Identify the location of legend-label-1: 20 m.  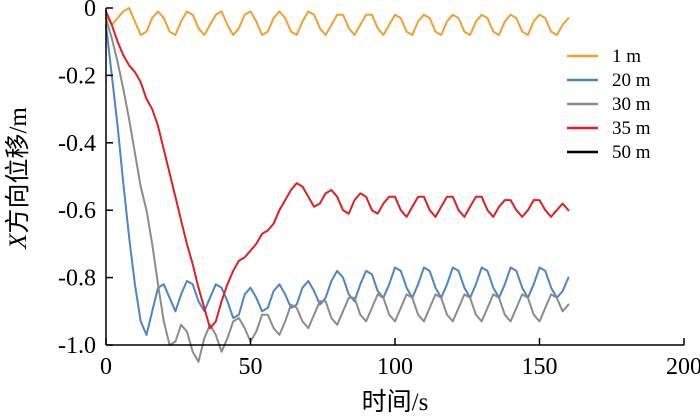
(631, 80).